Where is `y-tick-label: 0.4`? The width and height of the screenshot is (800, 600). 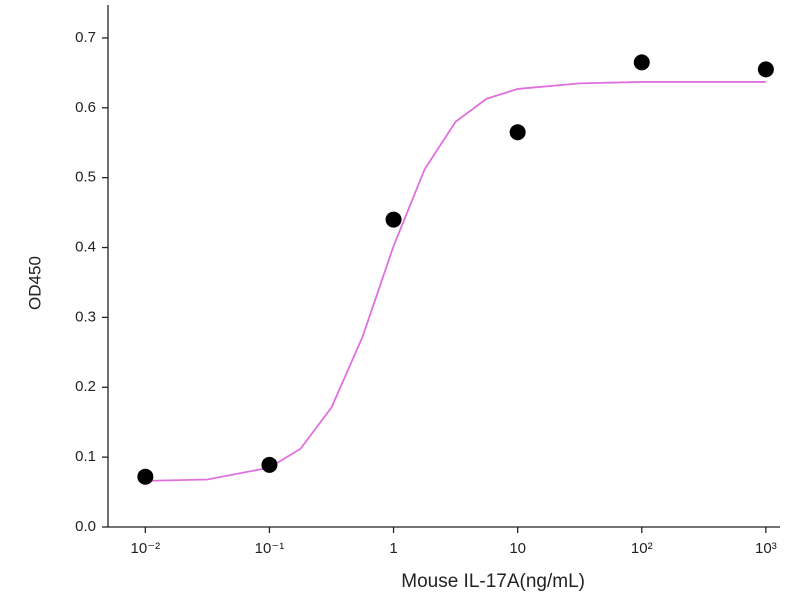
y-tick-label: 0.4 is located at coordinates (85, 247).